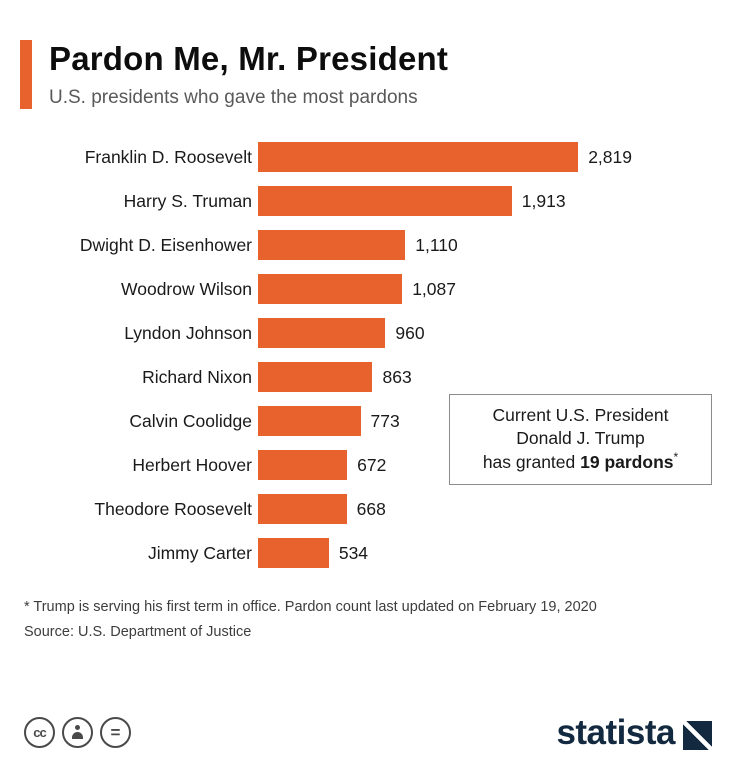 The height and width of the screenshot is (776, 736). Describe the element at coordinates (39, 732) in the screenshot. I see `cc-license-icon: cc` at that location.